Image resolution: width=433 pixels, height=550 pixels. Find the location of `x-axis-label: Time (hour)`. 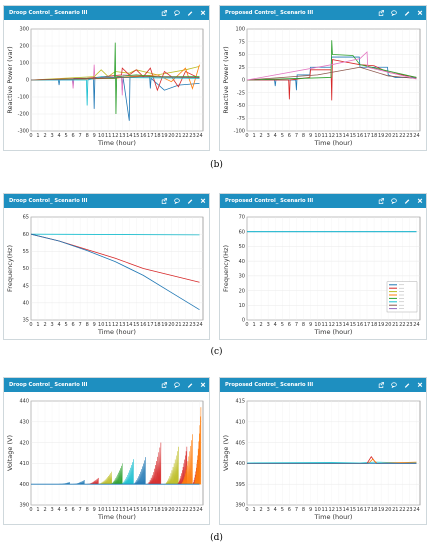

x-axis-label: Time (hour) is located at coordinates (333, 332).